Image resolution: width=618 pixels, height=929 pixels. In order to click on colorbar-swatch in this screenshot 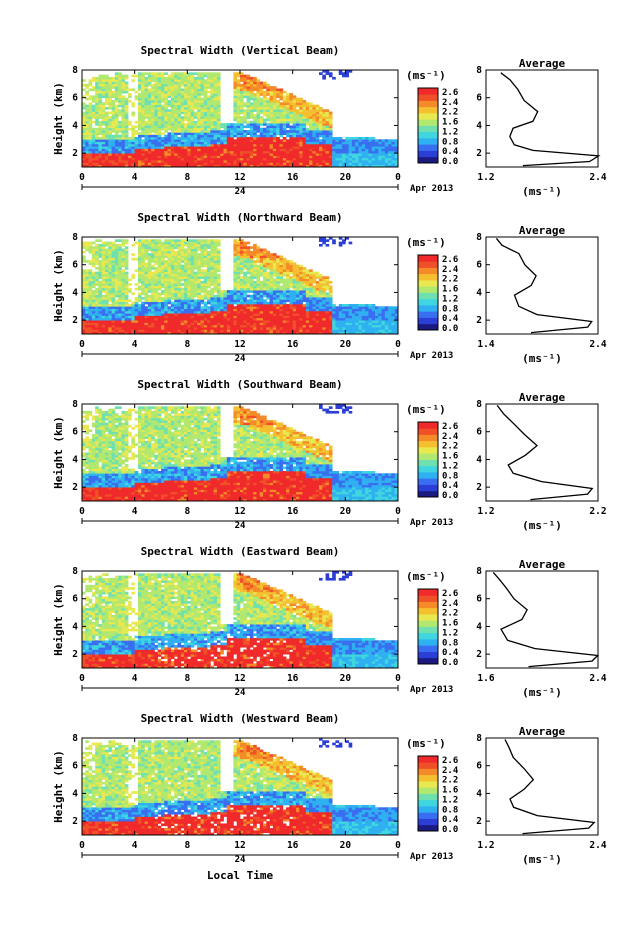, I will do `click(428, 160)`.